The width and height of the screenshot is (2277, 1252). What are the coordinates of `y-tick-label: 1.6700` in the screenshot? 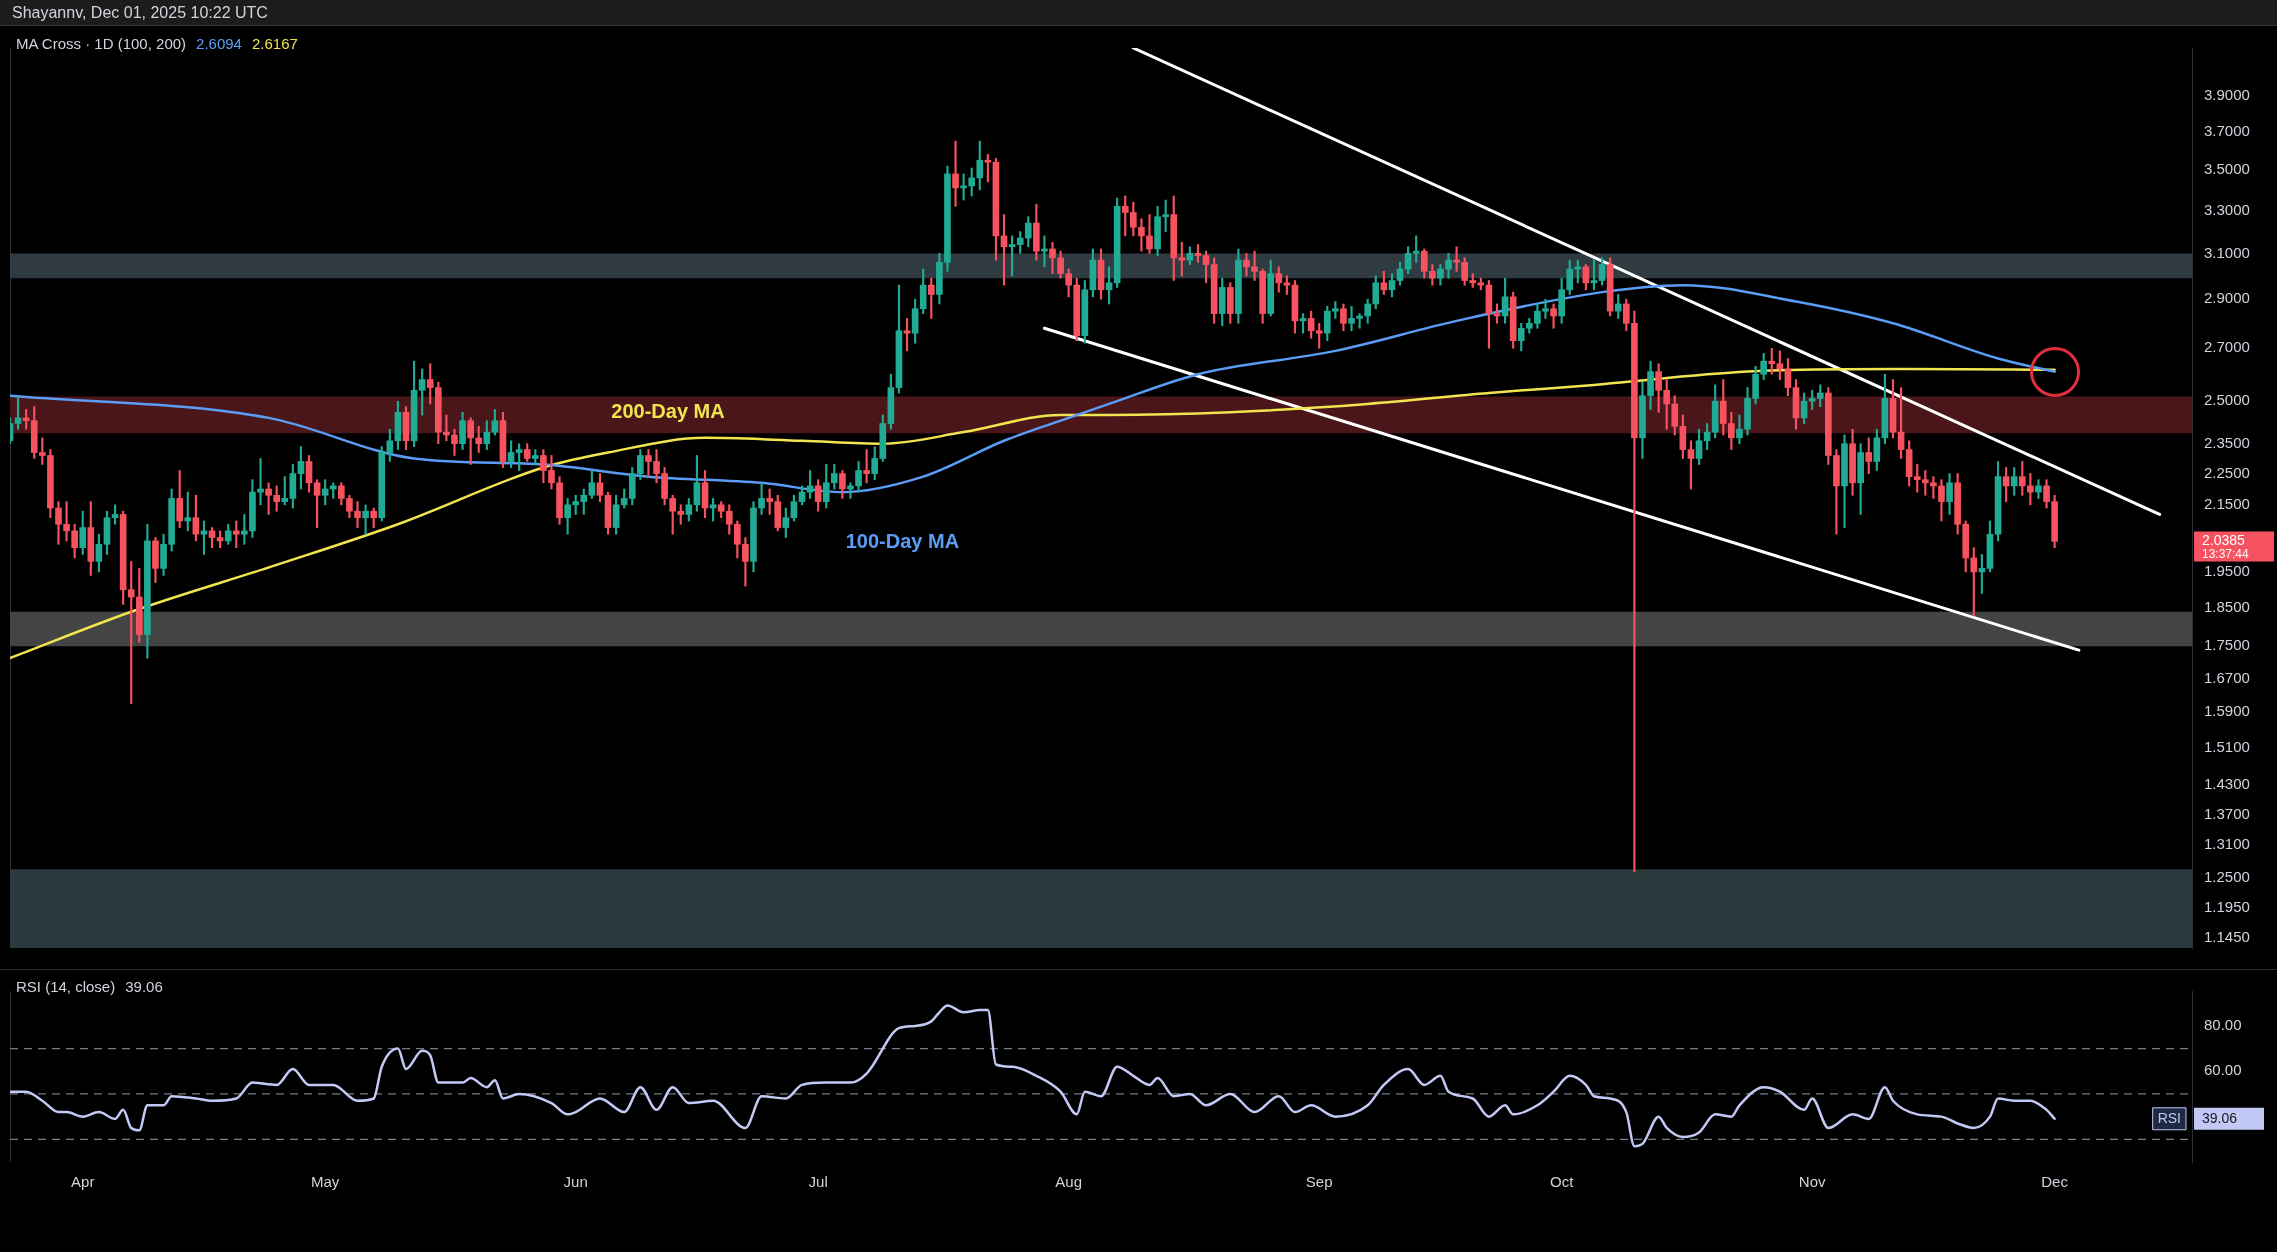 It's located at (2227, 677).